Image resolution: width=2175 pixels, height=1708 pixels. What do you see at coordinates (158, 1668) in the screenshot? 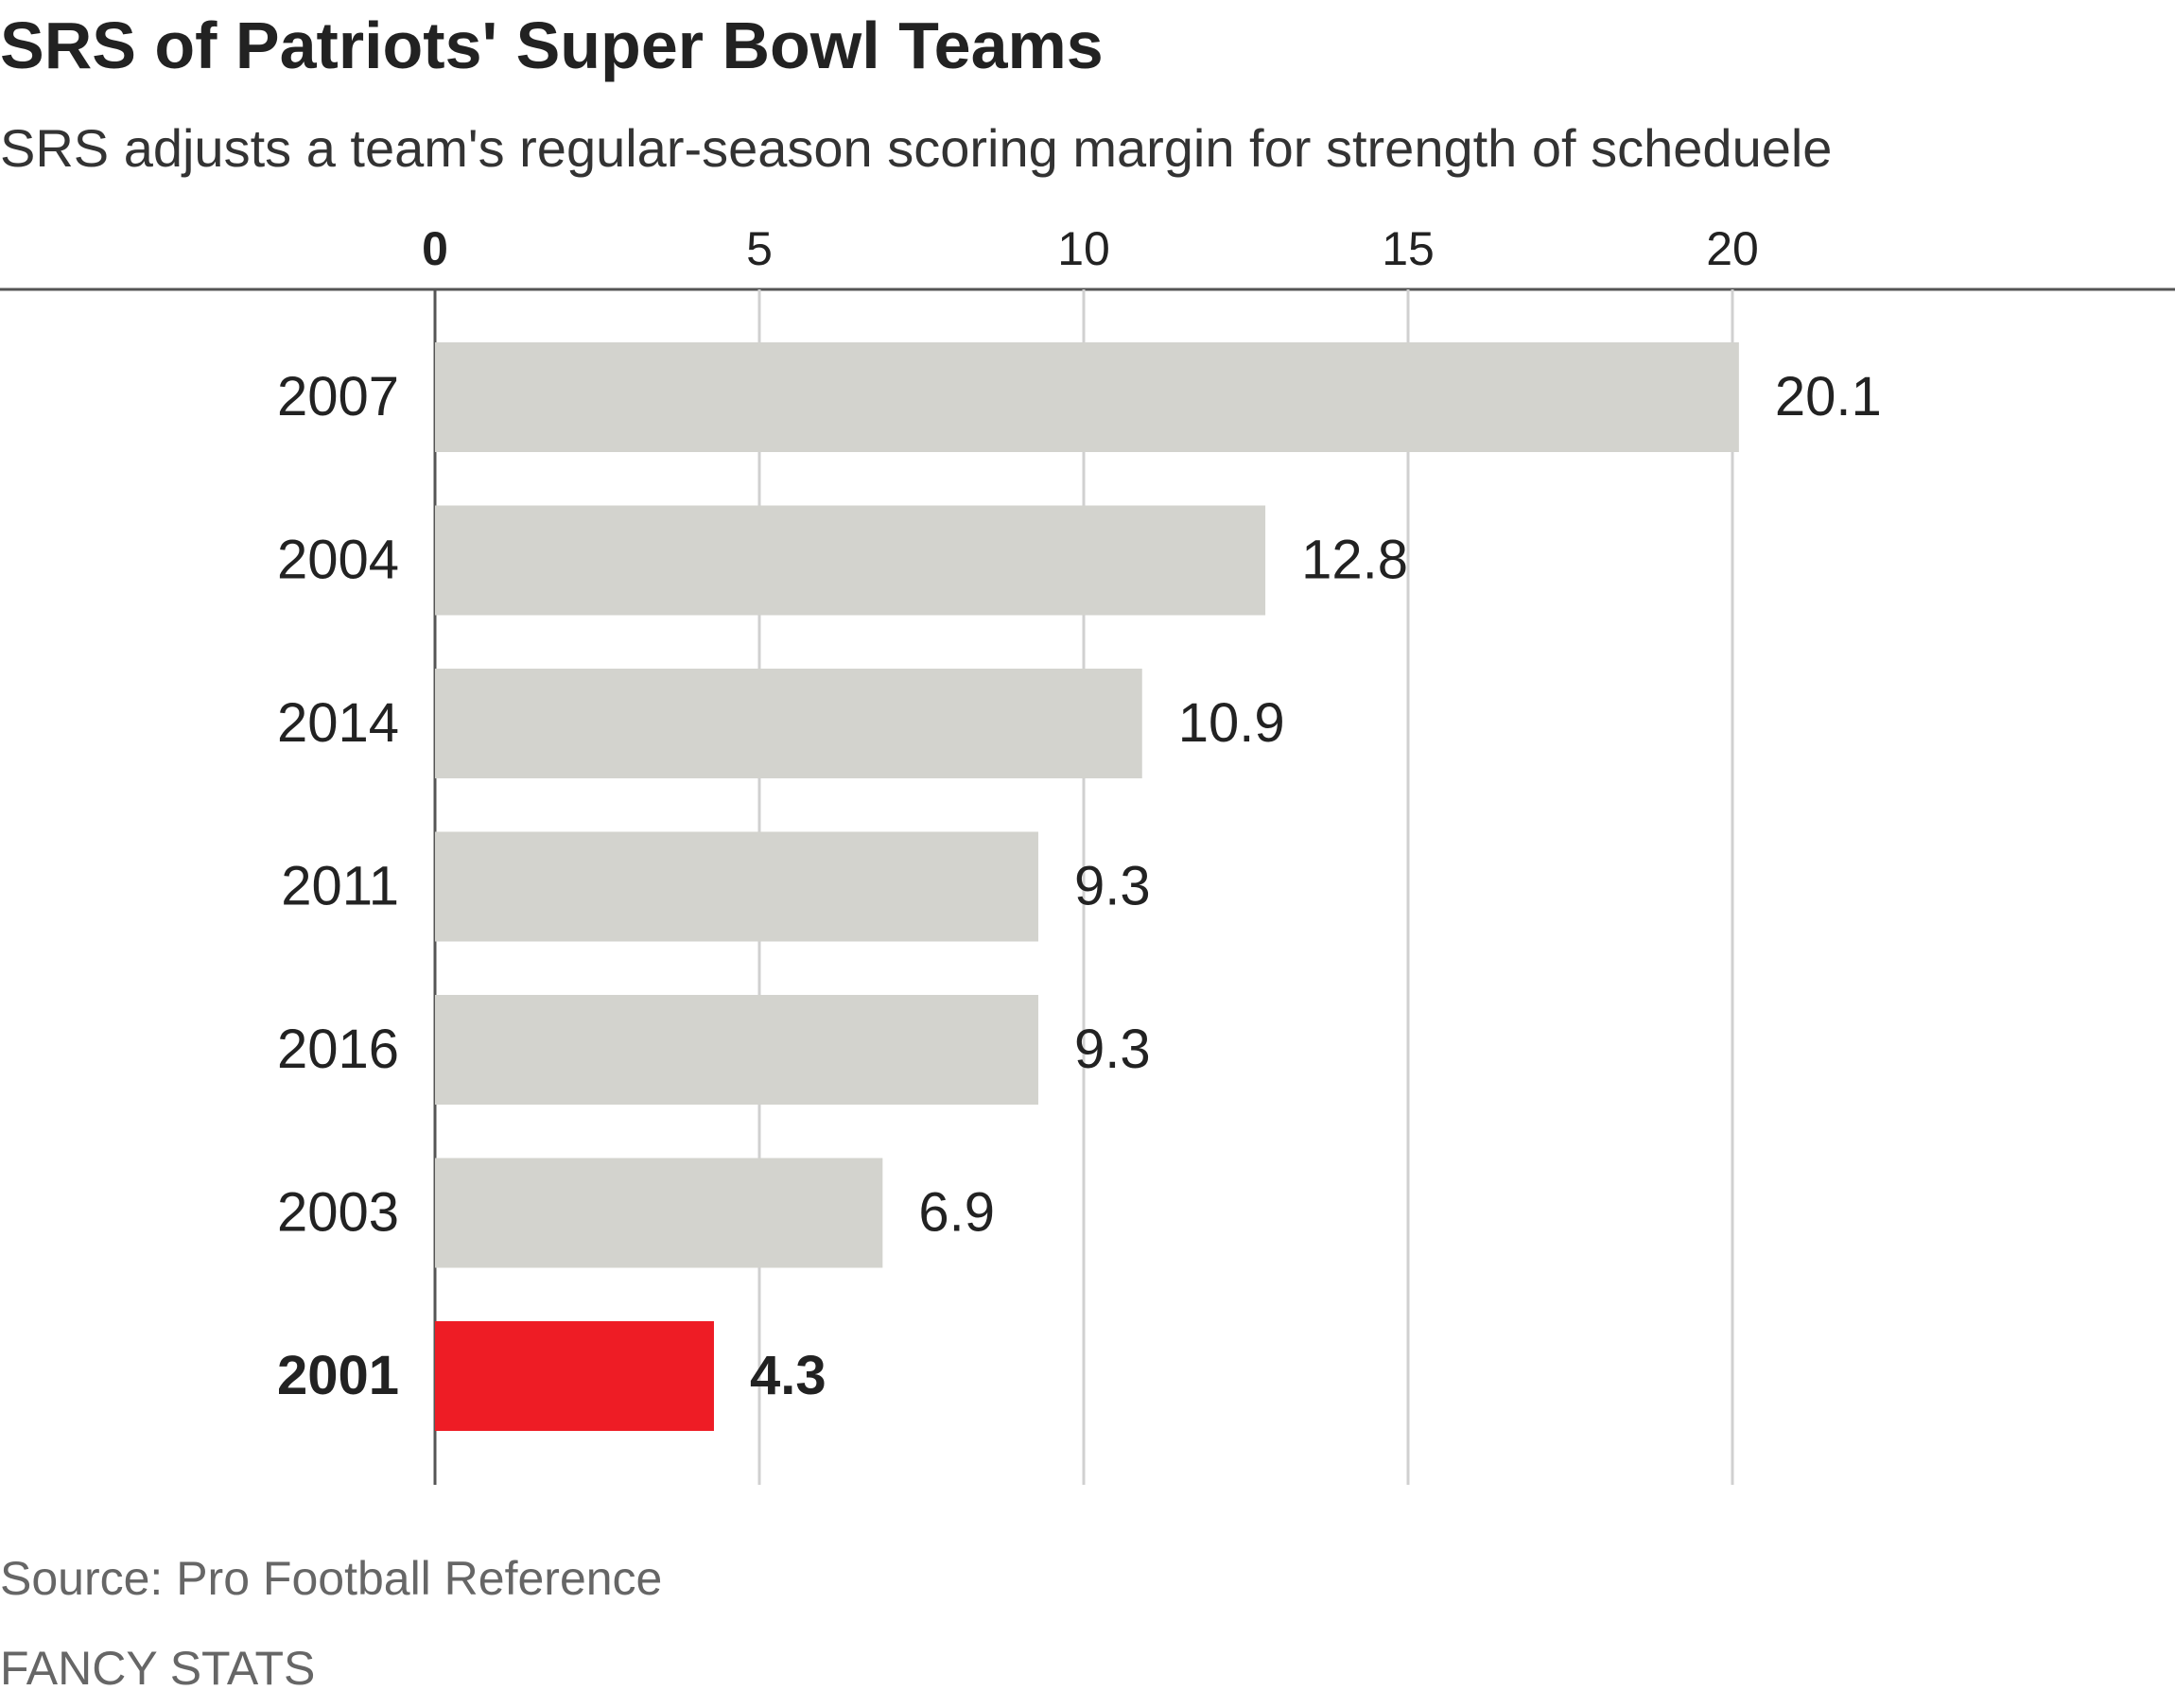
I see `credit-line: FANCY STATS` at bounding box center [158, 1668].